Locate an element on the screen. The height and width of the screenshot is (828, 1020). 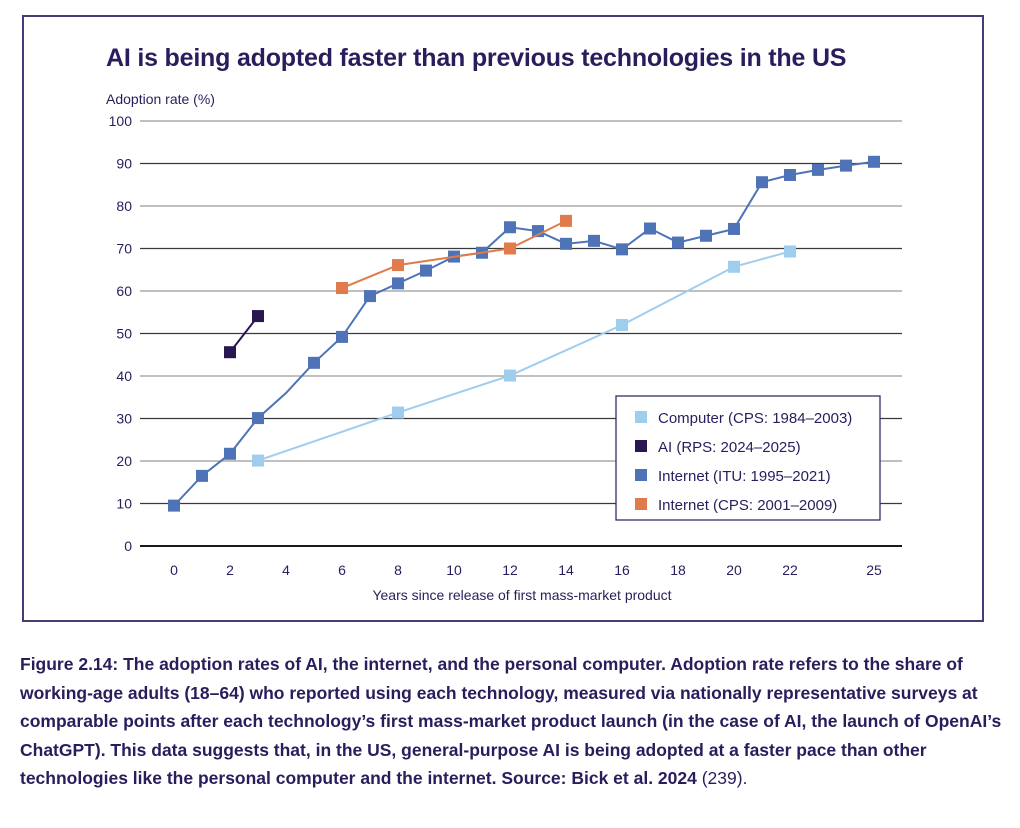
y-tick-label: 90 is located at coordinates (124, 164).